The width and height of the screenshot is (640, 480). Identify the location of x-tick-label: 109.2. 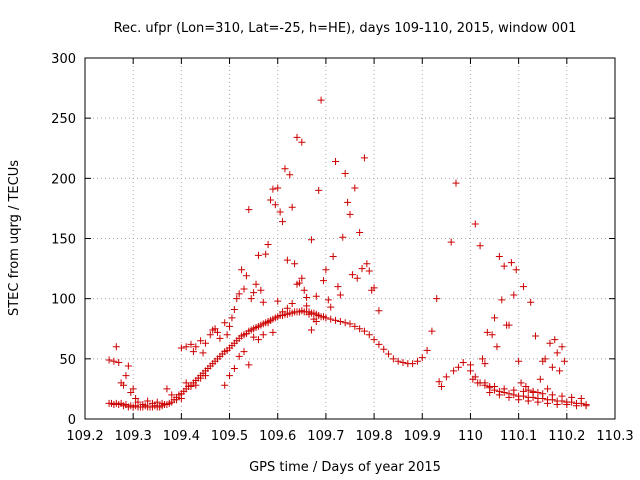
(84, 436).